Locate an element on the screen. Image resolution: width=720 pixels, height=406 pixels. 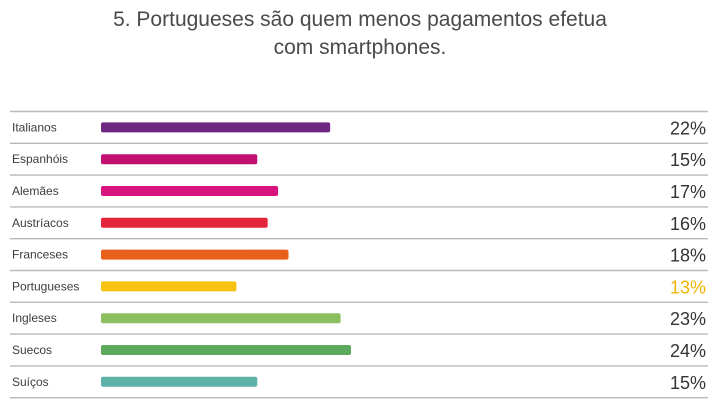
category-label: Espanhóis is located at coordinates (40, 159).